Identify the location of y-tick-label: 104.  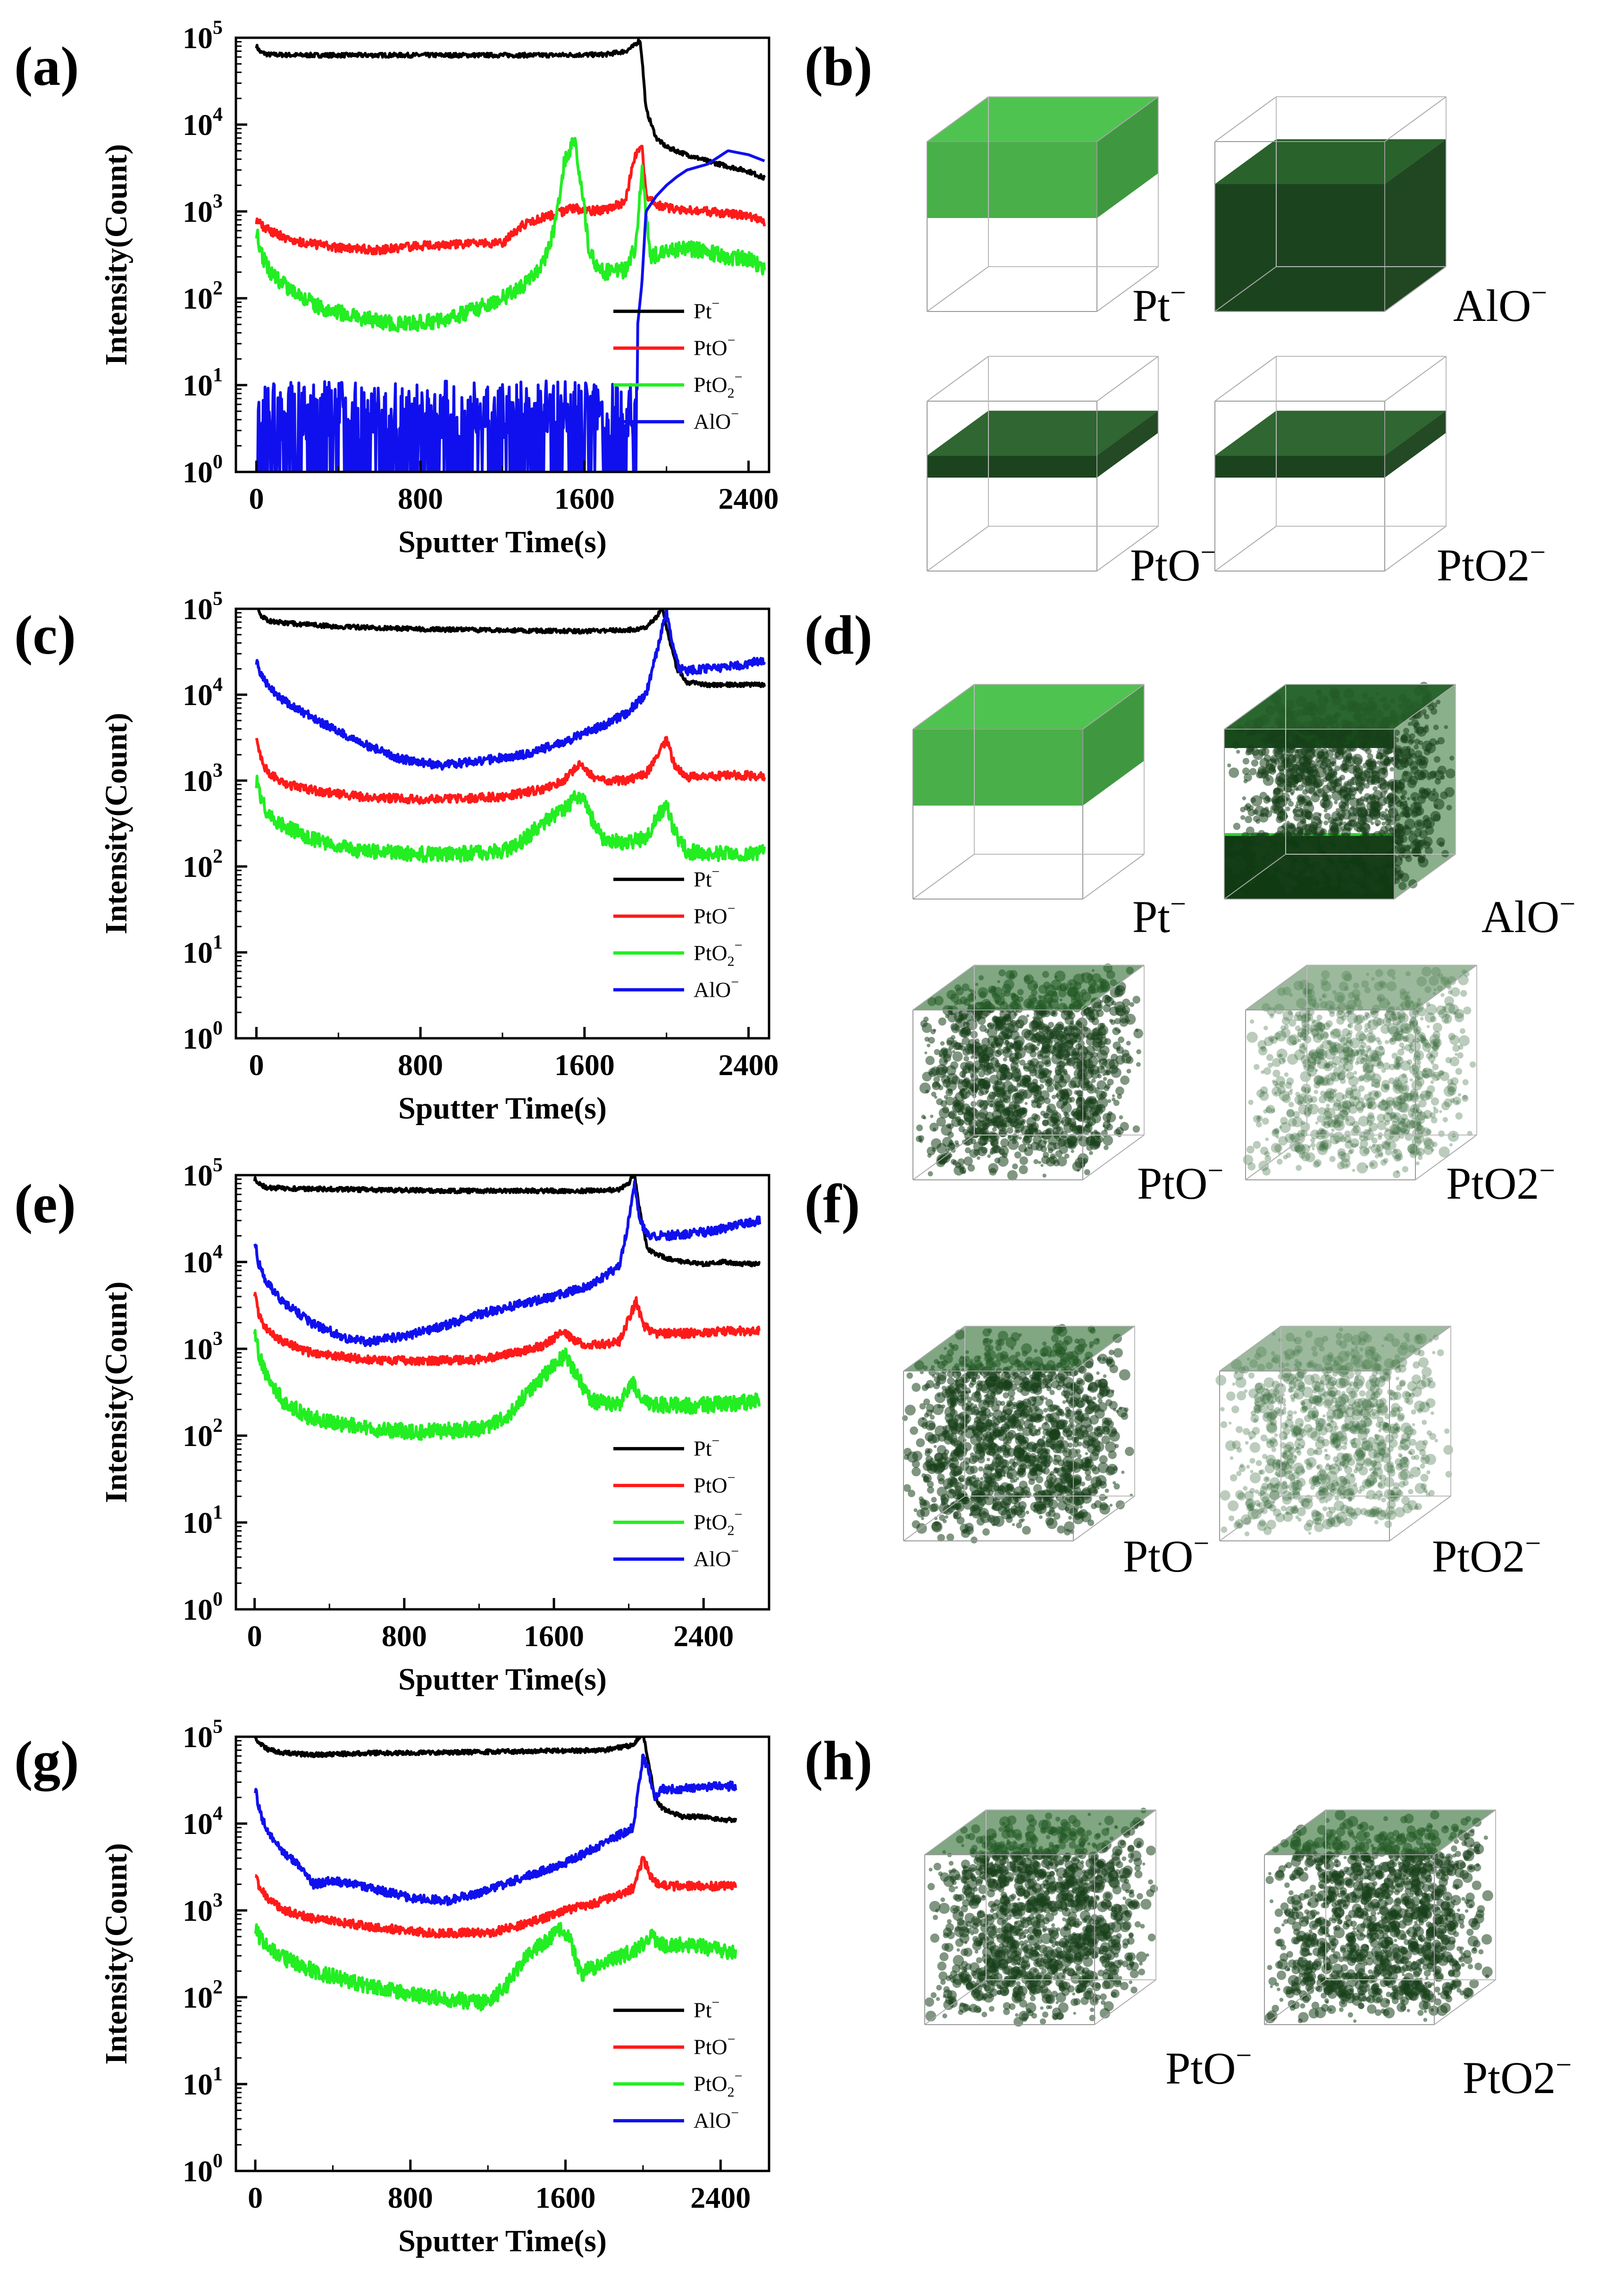
(203, 123).